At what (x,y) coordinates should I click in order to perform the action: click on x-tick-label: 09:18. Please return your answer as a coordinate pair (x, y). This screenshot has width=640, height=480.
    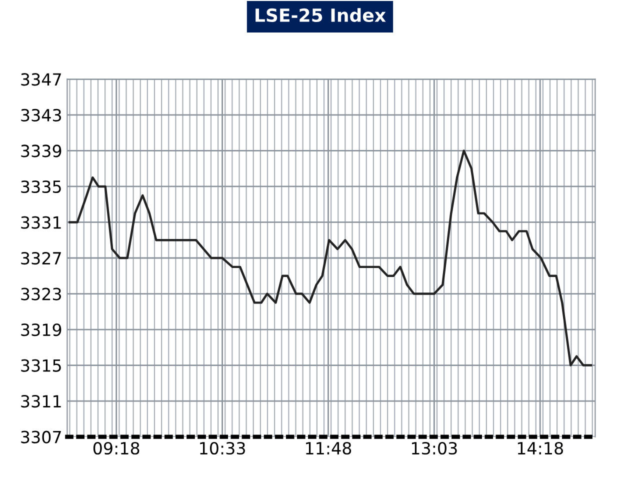
    Looking at the image, I should click on (116, 448).